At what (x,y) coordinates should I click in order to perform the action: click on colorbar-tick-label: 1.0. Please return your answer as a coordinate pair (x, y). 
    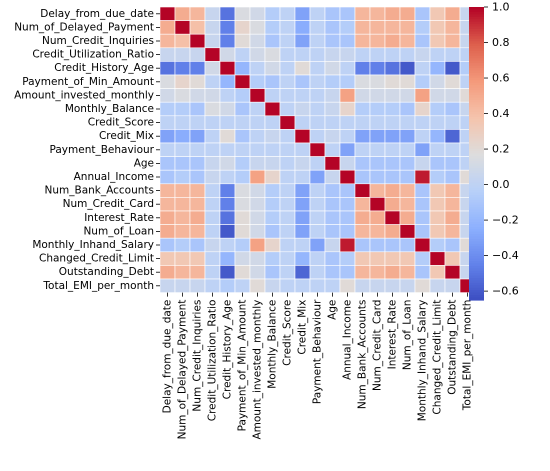
    Looking at the image, I should click on (501, 7).